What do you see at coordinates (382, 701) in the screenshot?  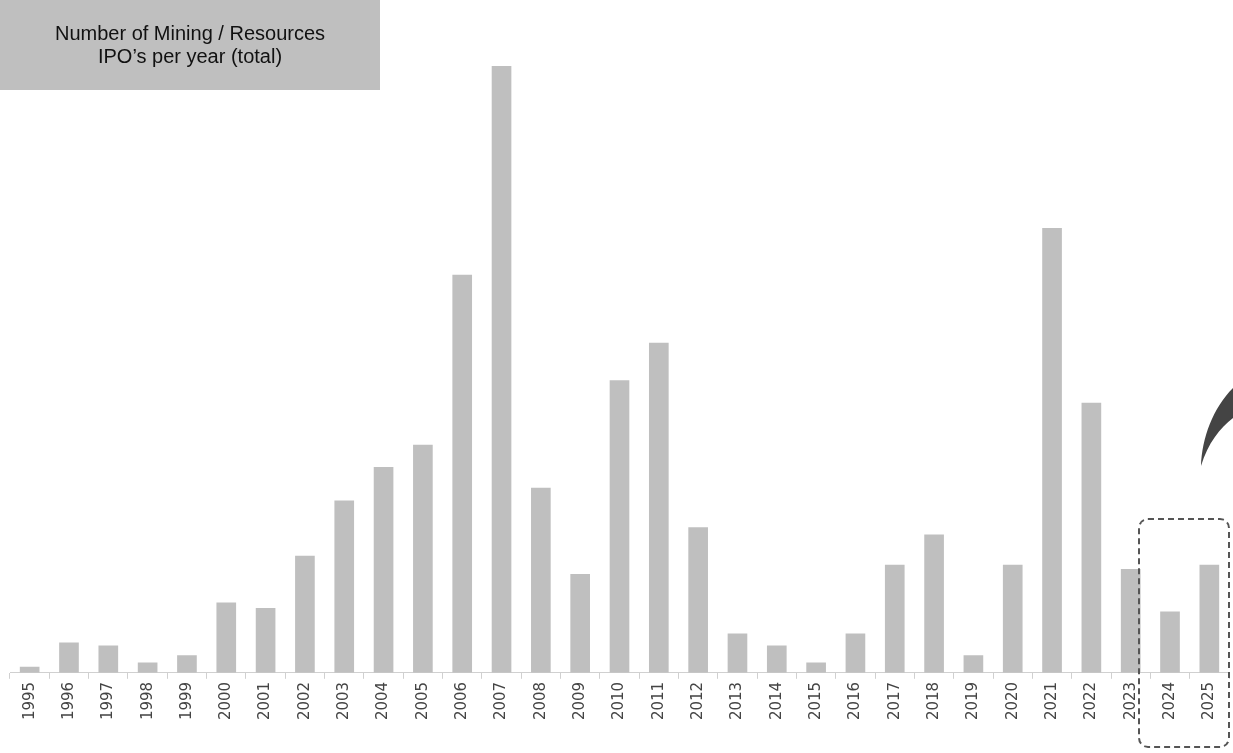 I see `x-tick-label: 2004` at bounding box center [382, 701].